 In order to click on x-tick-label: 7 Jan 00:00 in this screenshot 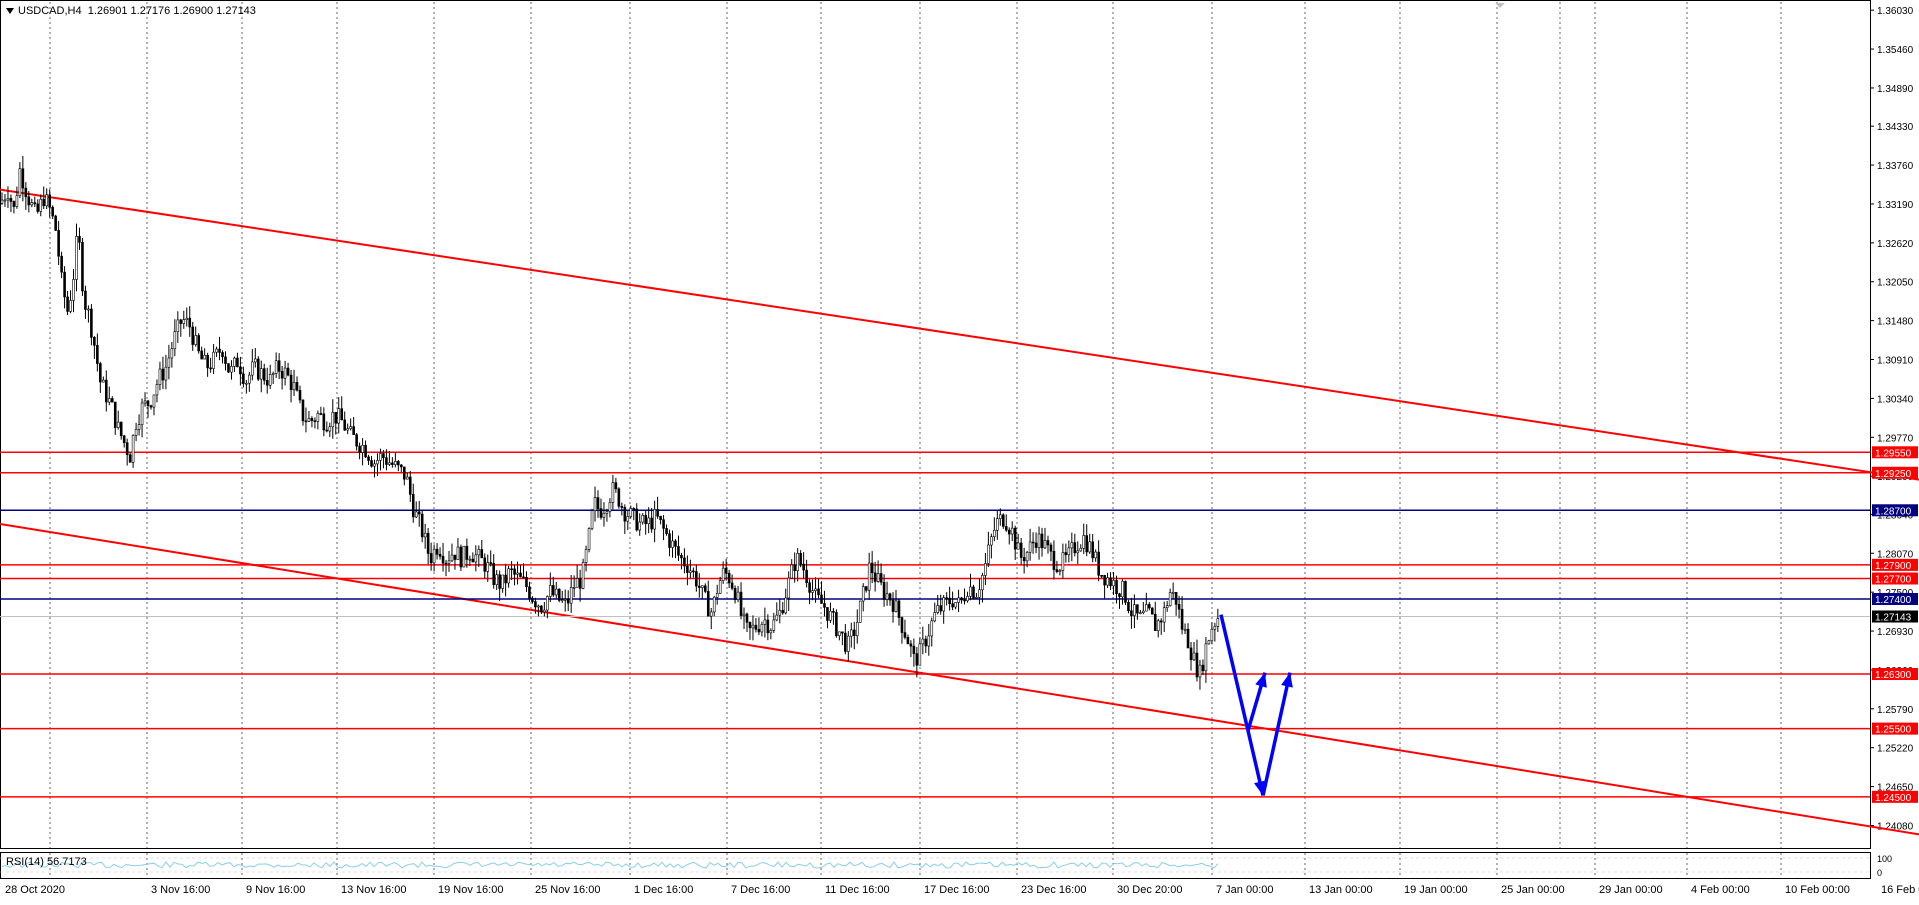, I will do `click(1245, 890)`.